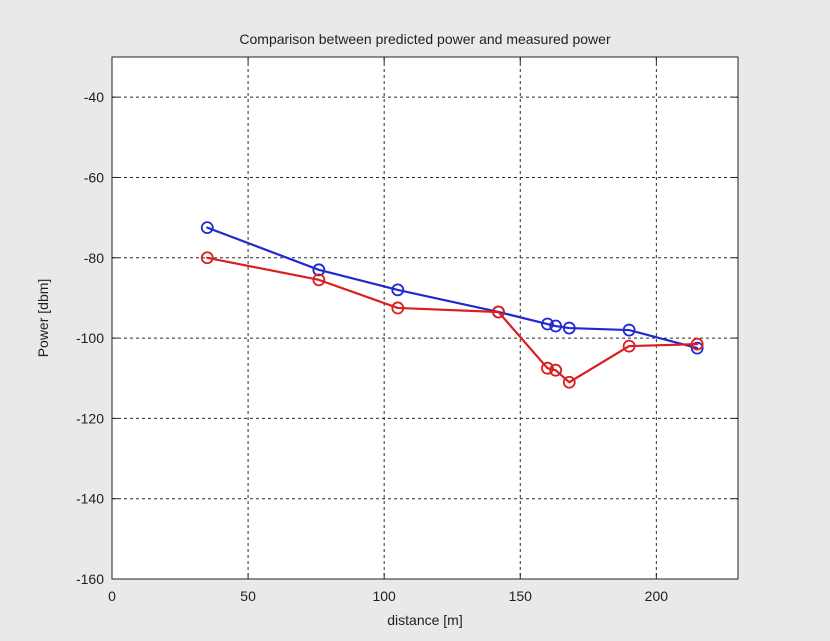  I want to click on y-tick-label: -100, so click(90, 338).